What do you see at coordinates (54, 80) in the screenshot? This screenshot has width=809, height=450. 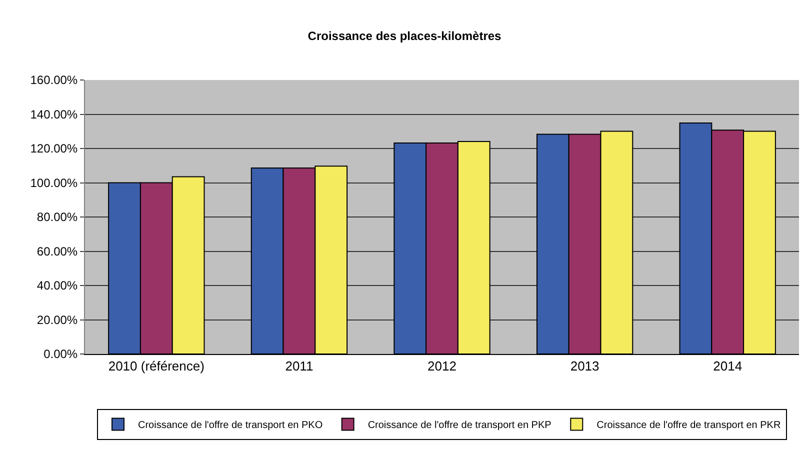 I see `y-tick-label: 160.00%` at bounding box center [54, 80].